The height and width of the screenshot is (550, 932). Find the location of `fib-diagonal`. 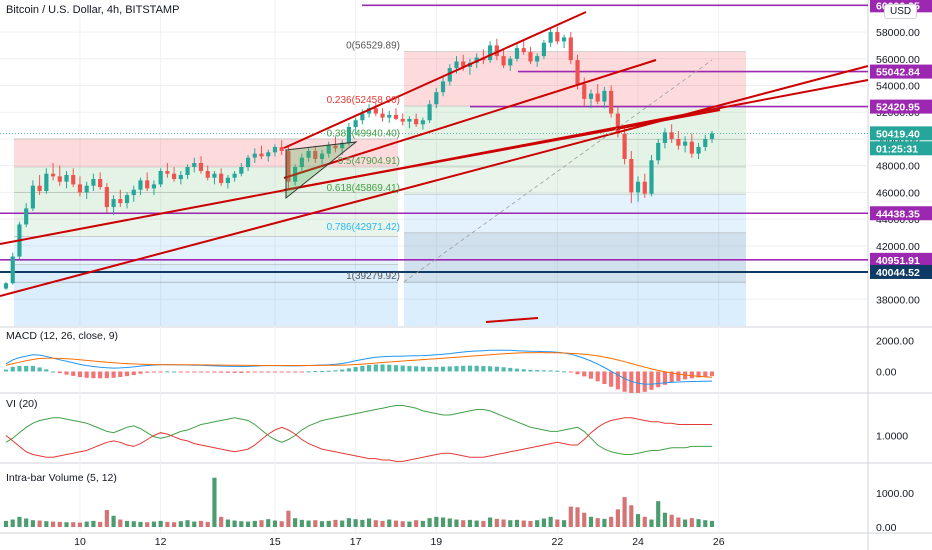

fib-diagonal is located at coordinates (558, 171).